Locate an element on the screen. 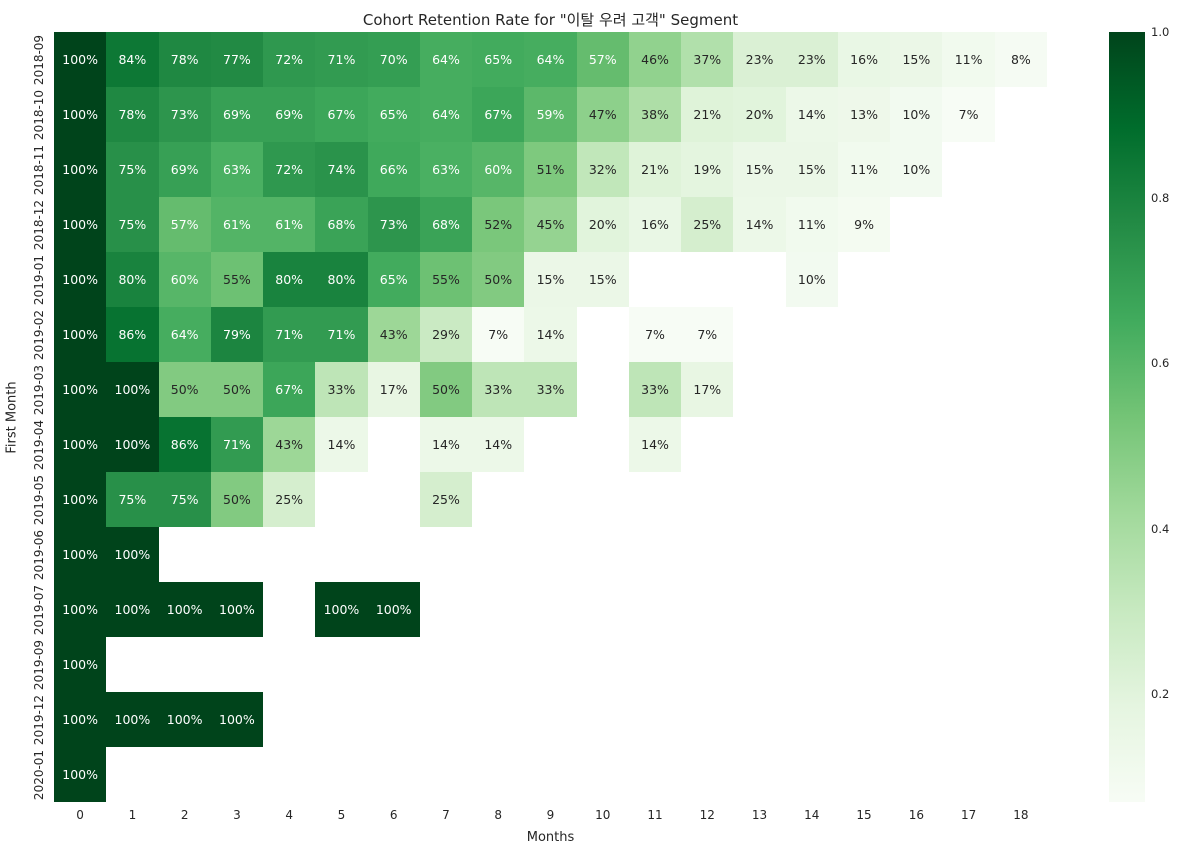 The height and width of the screenshot is (857, 1184). heatmap-cell: 51% is located at coordinates (550, 169).